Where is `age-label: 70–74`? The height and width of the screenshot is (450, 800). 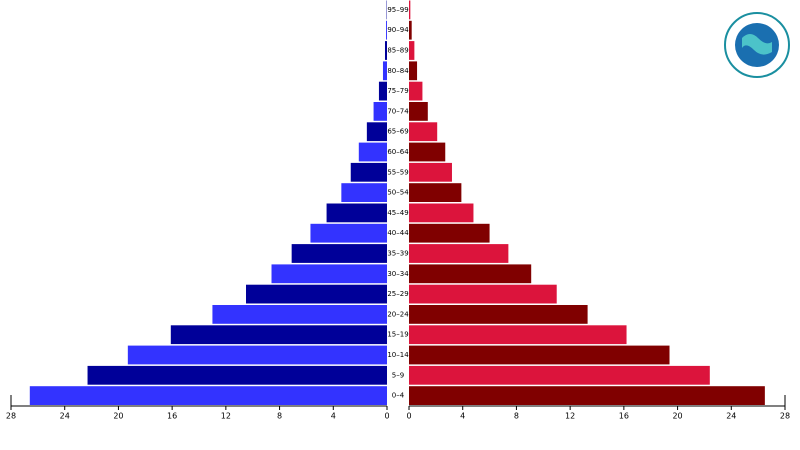 age-label: 70–74 is located at coordinates (398, 111).